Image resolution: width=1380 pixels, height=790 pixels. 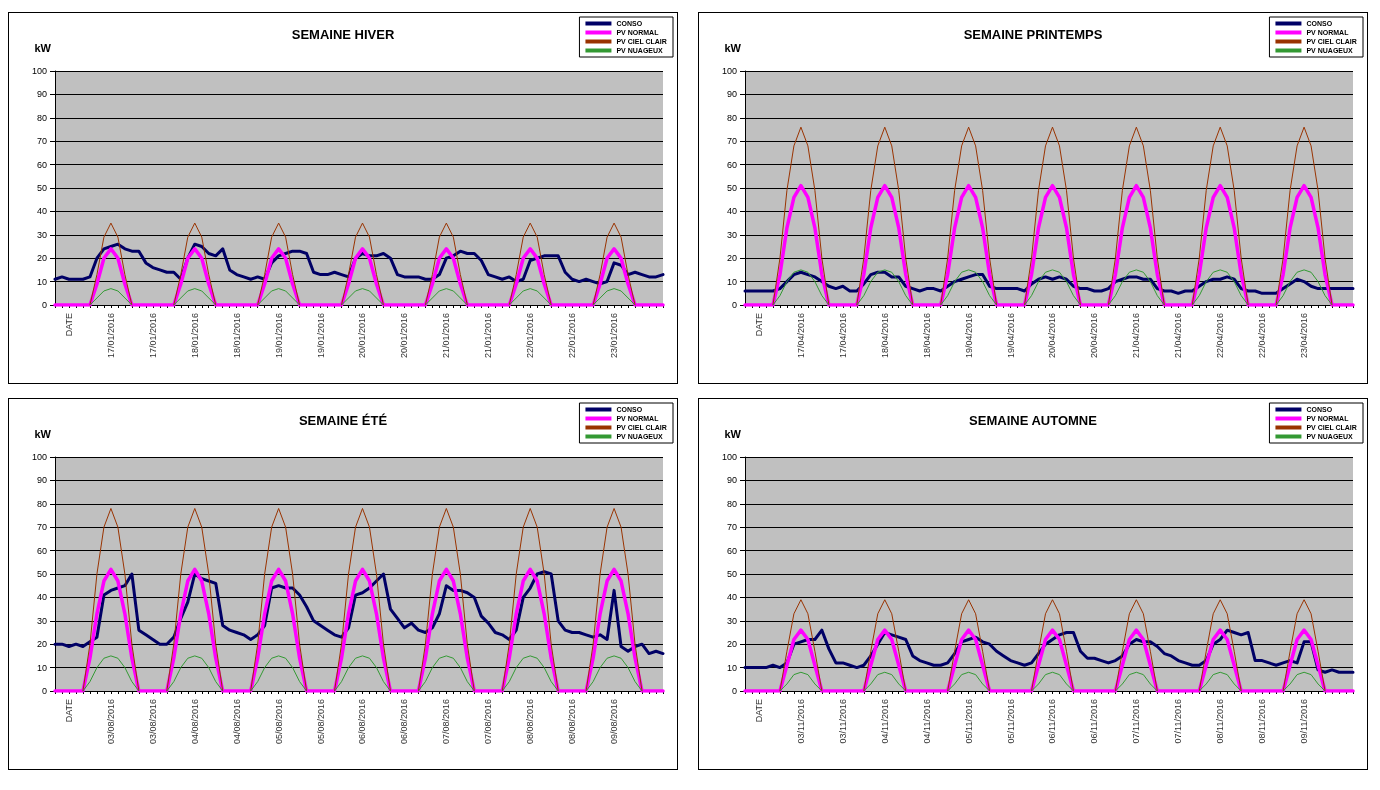 I want to click on x-tick-label: 09/08/2016, so click(x=614, y=722).